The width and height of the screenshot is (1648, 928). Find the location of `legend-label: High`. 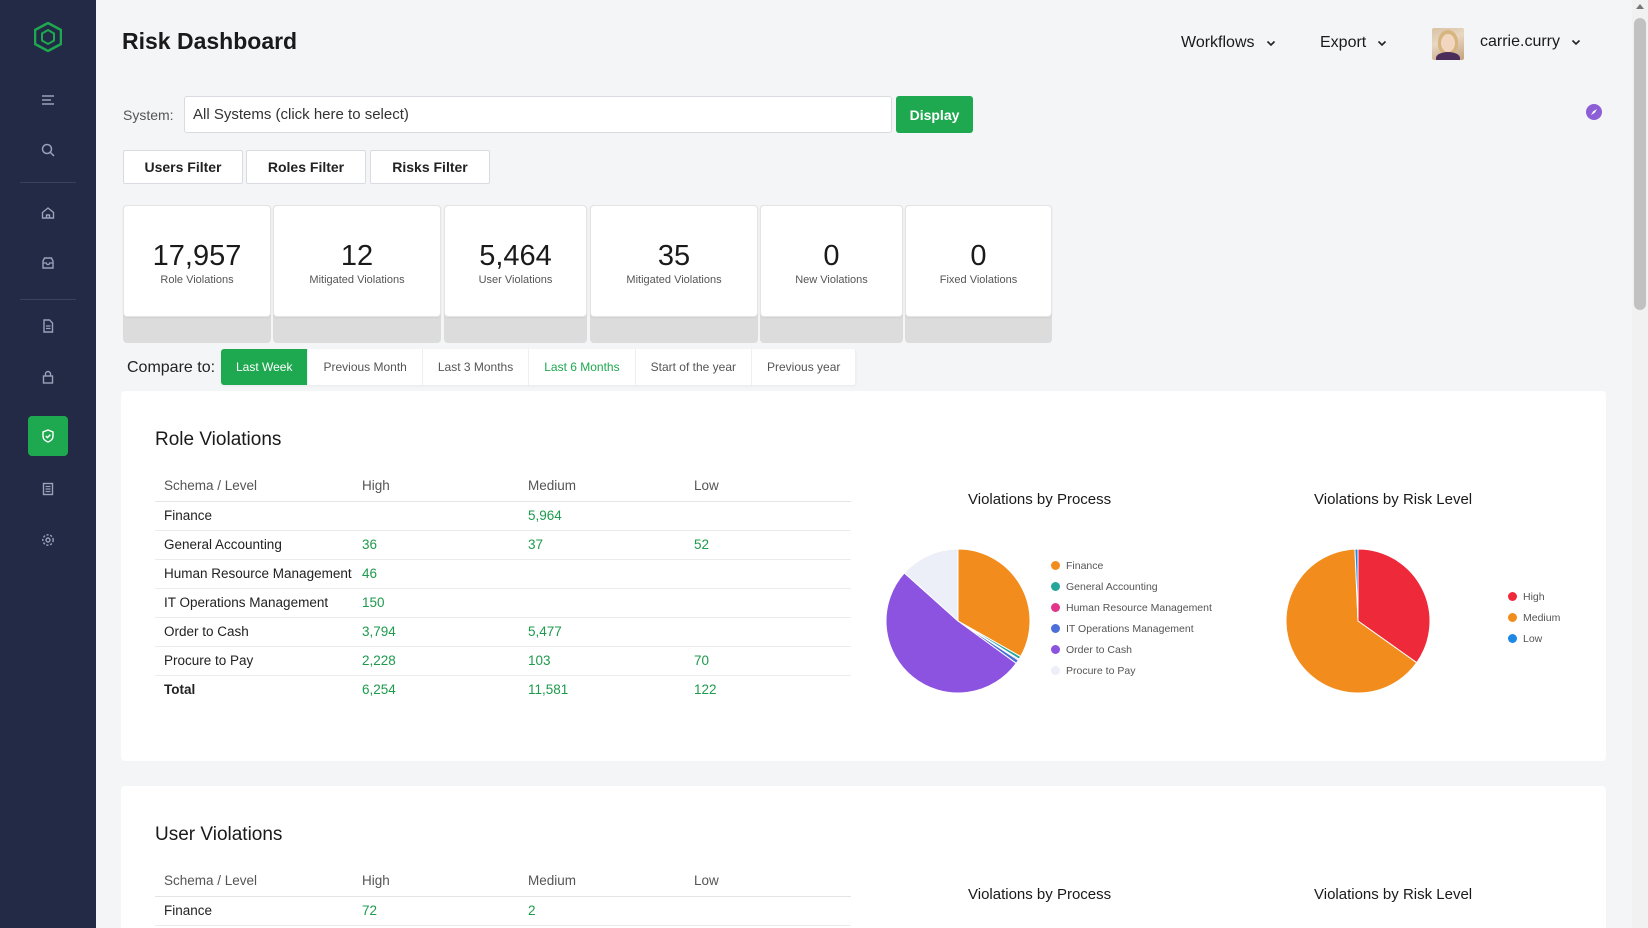

legend-label: High is located at coordinates (1534, 596).